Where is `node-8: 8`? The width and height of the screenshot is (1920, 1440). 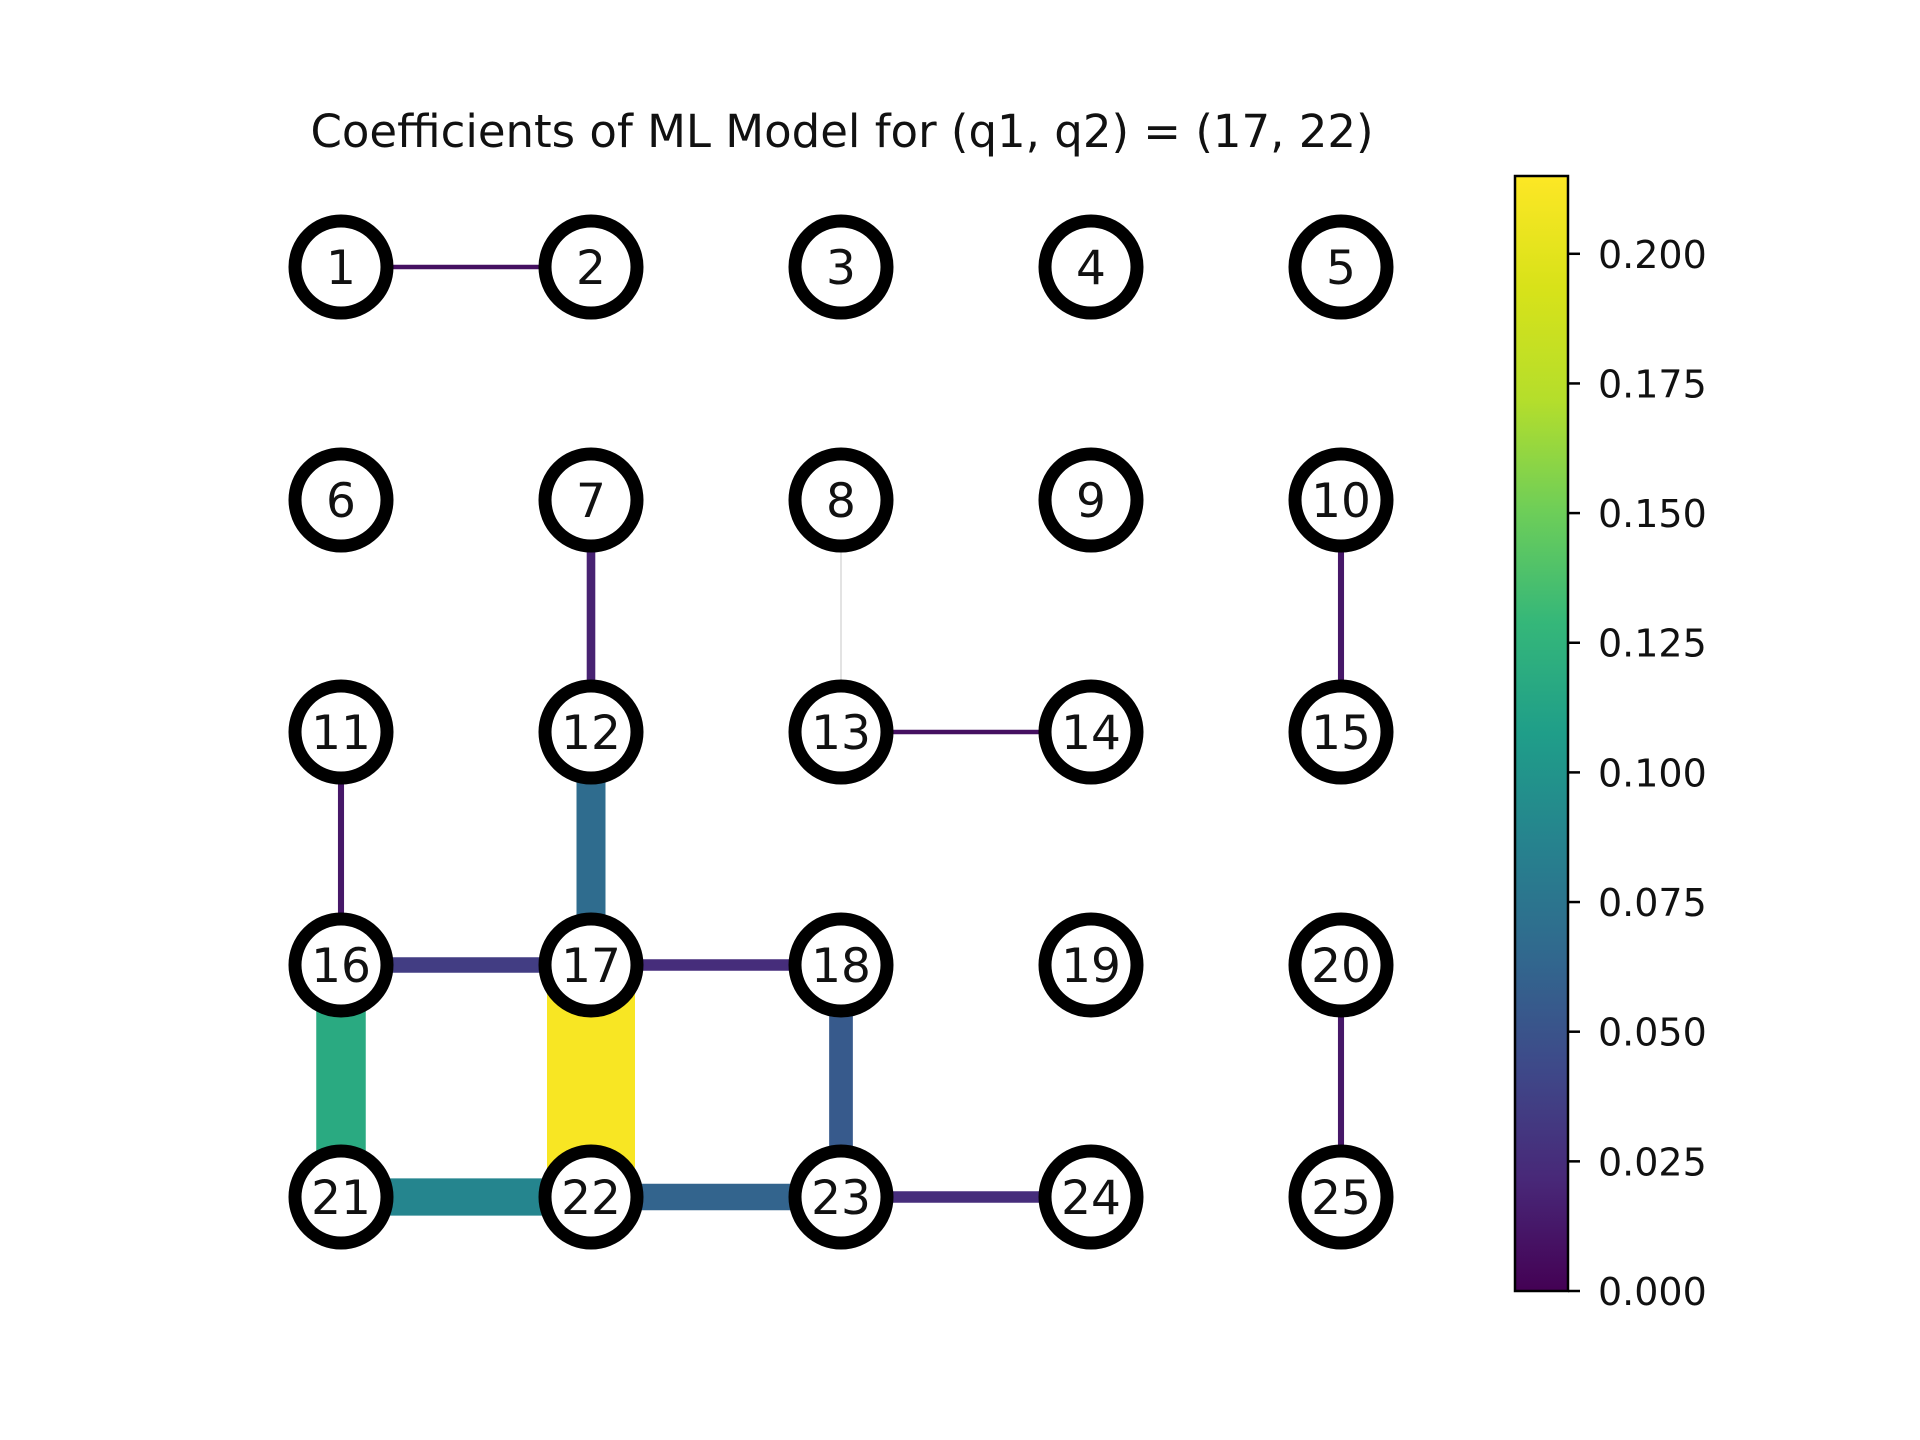
node-8: 8 is located at coordinates (841, 500).